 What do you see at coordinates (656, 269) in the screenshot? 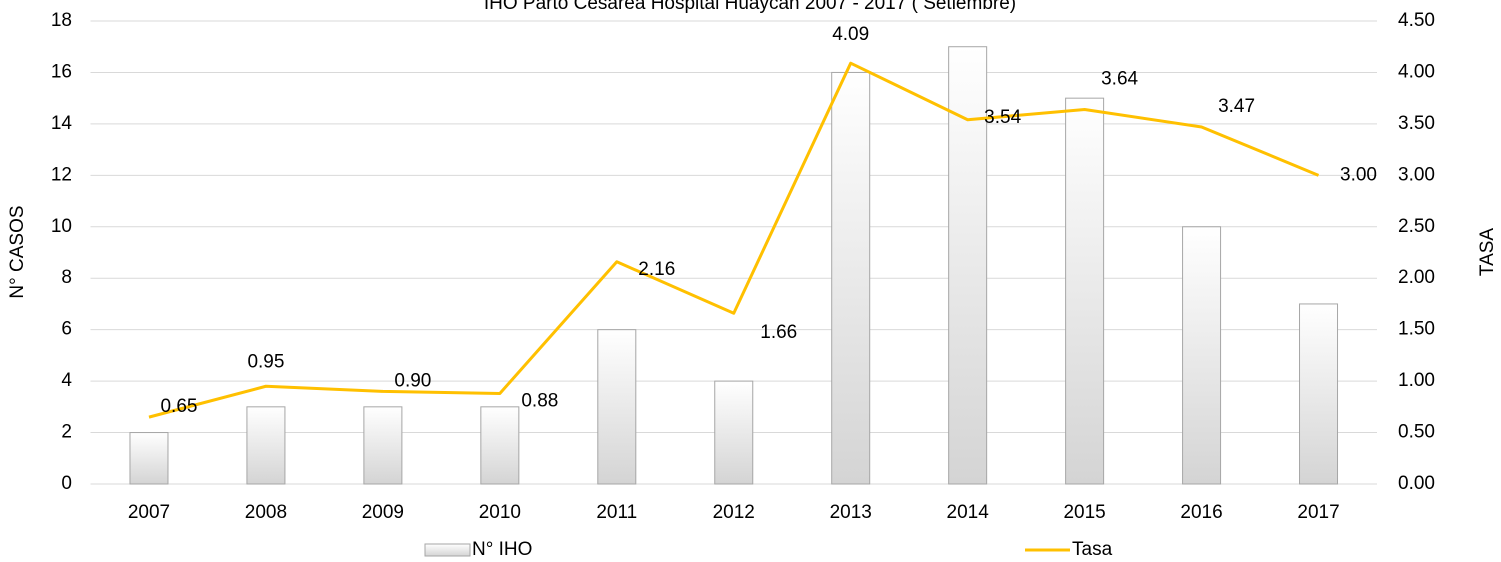
I see `data-label: 2.16` at bounding box center [656, 269].